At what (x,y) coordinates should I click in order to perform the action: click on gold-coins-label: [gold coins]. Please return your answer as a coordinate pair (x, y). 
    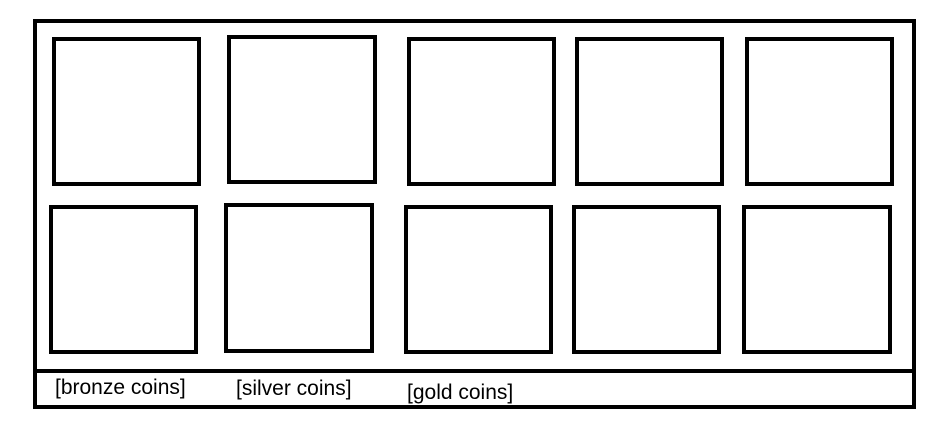
    Looking at the image, I should click on (460, 392).